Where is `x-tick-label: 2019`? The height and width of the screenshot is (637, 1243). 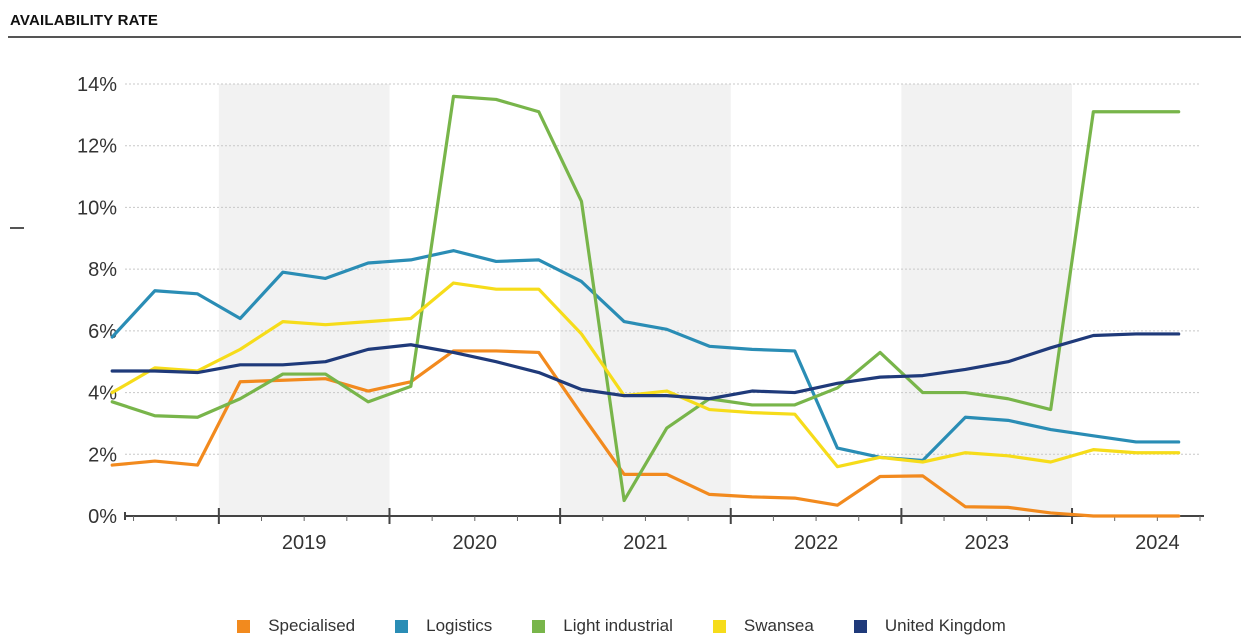 x-tick-label: 2019 is located at coordinates (304, 543).